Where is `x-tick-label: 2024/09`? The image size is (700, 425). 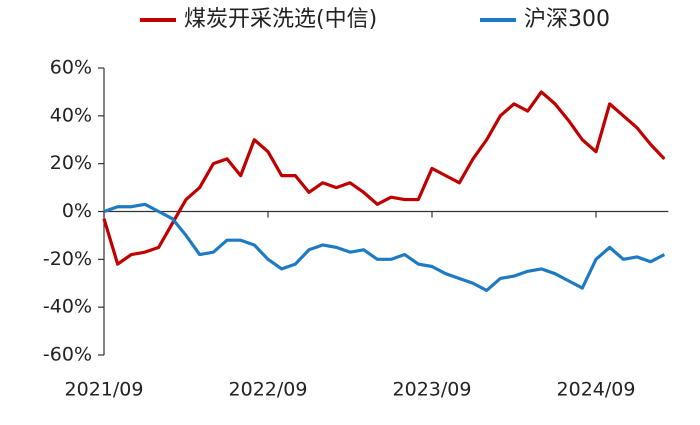 x-tick-label: 2024/09 is located at coordinates (596, 390).